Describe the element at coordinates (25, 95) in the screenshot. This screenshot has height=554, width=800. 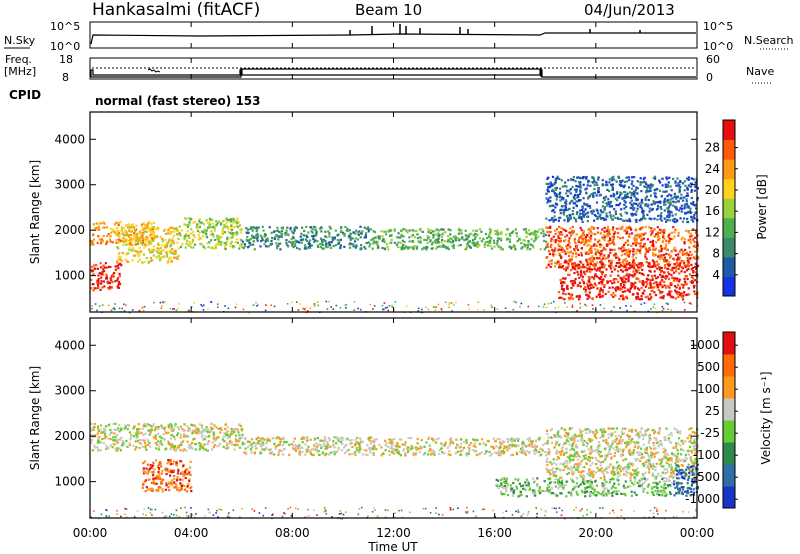
I see `cpid-label: CPID` at that location.